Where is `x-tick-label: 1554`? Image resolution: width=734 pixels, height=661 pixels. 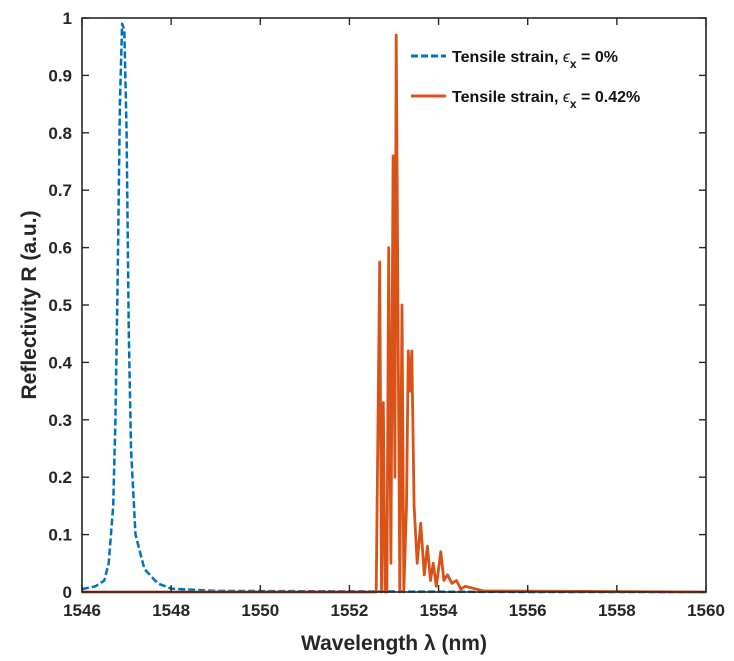
x-tick-label: 1554 is located at coordinates (439, 610).